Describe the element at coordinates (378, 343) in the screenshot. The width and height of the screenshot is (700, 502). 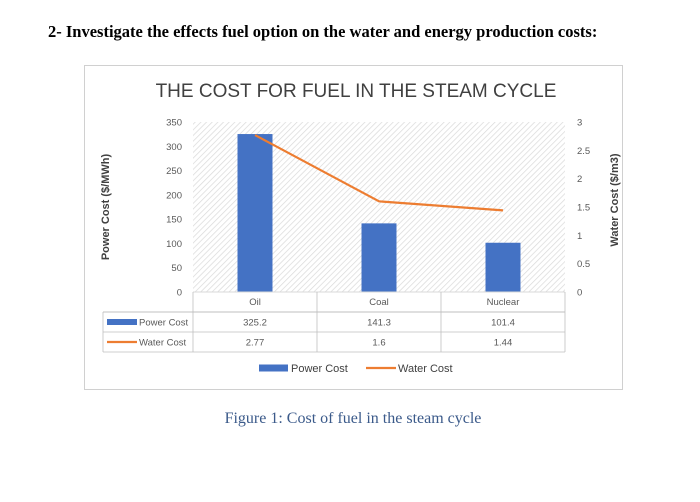
I see `data-label: 1.6` at that location.